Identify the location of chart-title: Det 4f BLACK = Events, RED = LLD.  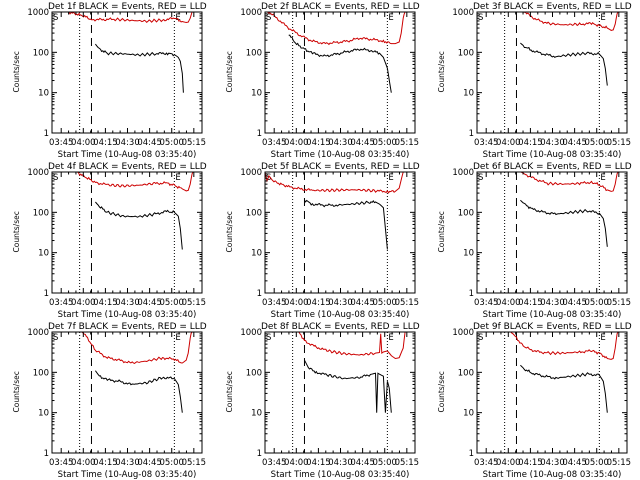
(127, 167).